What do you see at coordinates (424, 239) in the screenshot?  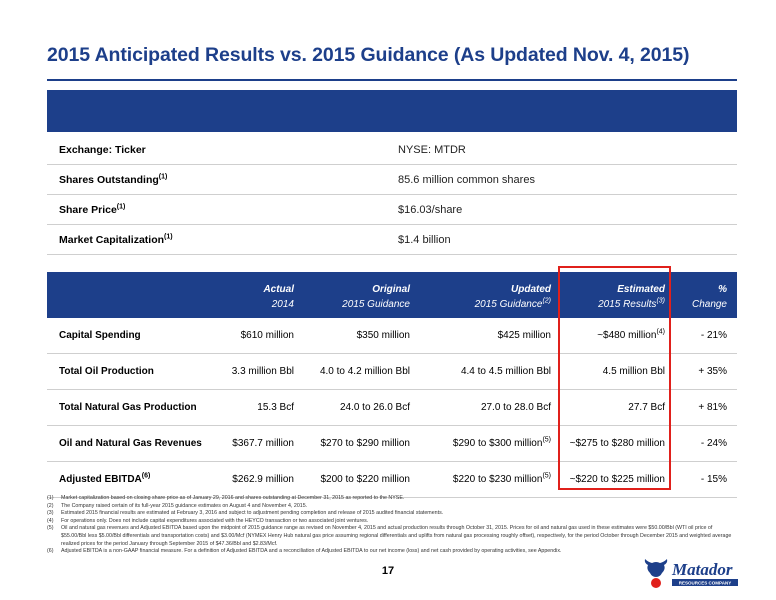 I see `info-value: $1.4 billion` at bounding box center [424, 239].